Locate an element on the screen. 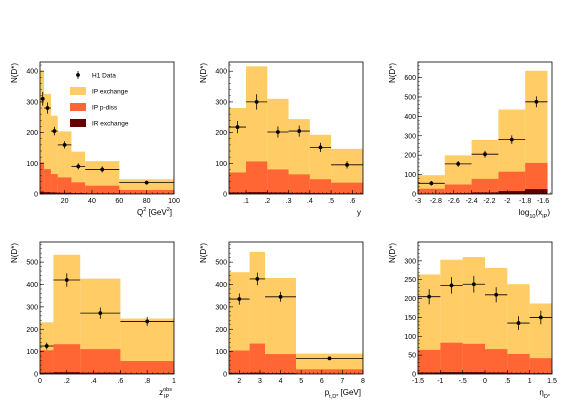  legend-entry: H1 Data is located at coordinates (96, 75).